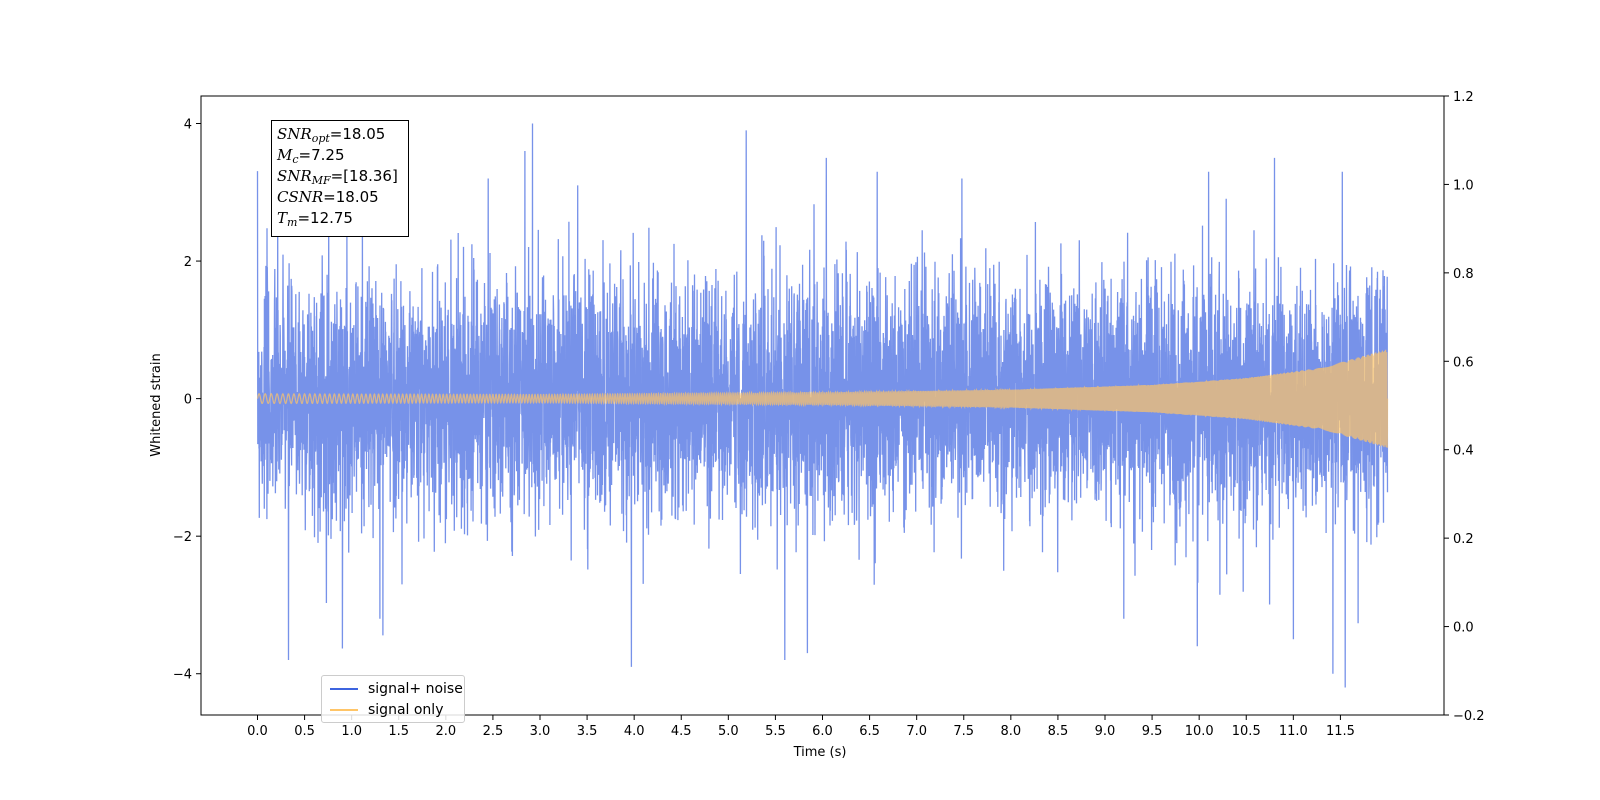 This screenshot has width=1600, height=800. What do you see at coordinates (540, 731) in the screenshot?
I see `x-tick-label: 3.0` at bounding box center [540, 731].